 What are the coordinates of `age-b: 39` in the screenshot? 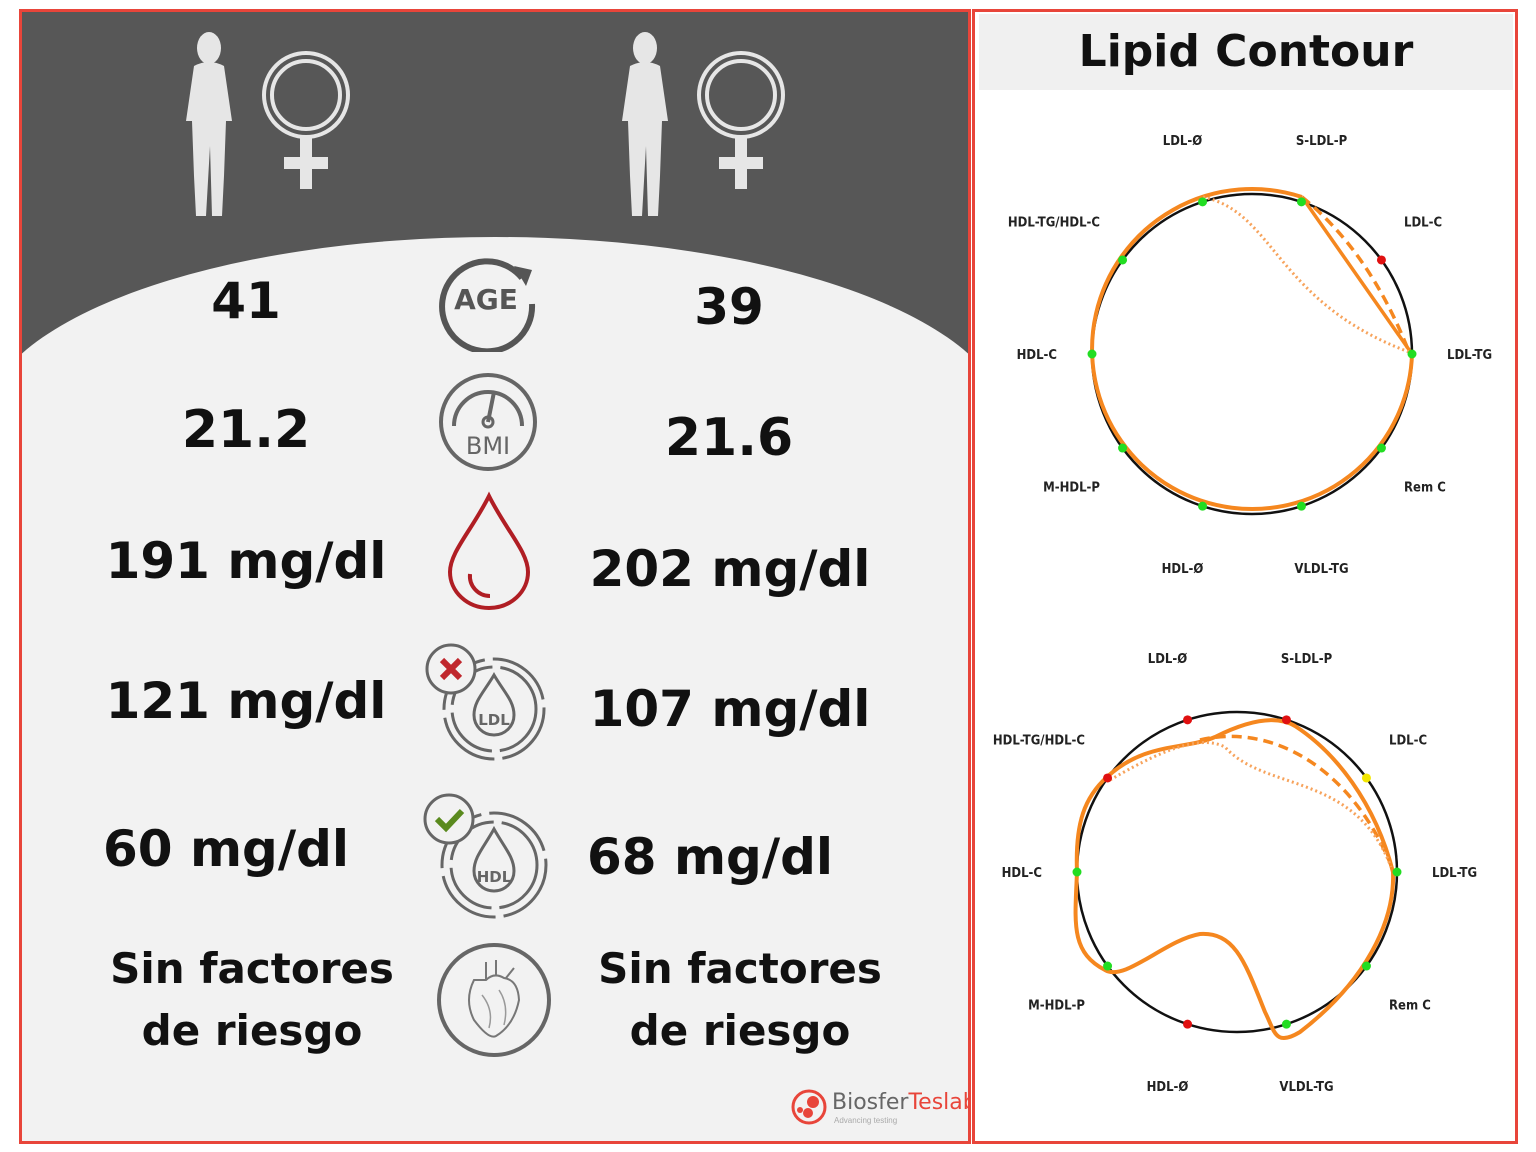 It's located at (729, 307).